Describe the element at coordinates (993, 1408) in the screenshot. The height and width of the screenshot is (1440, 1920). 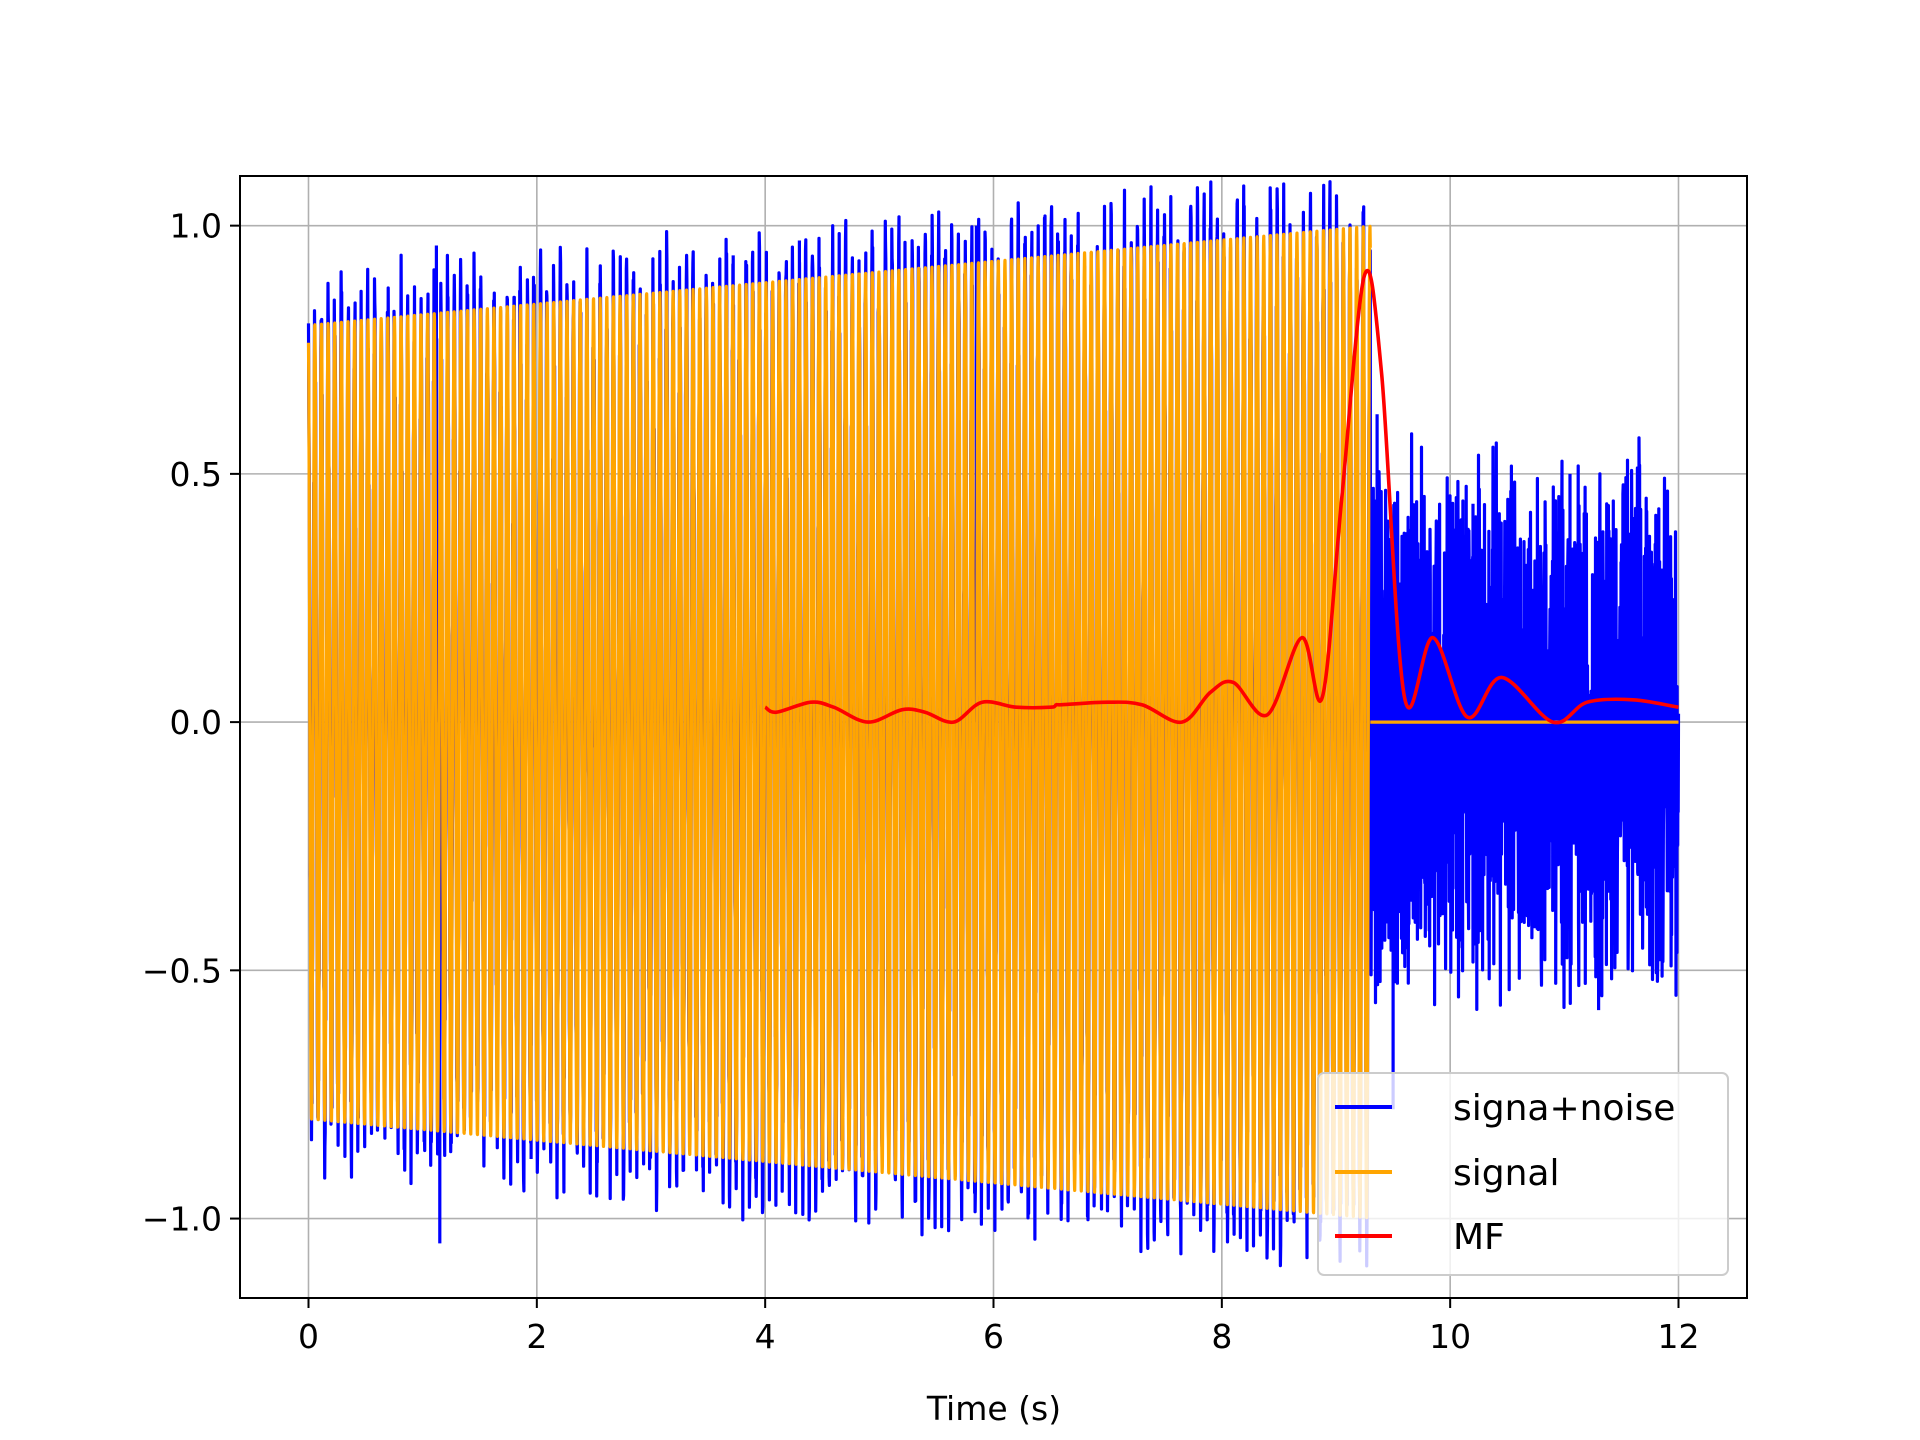
I see `x-axis-label: Time (s)` at that location.